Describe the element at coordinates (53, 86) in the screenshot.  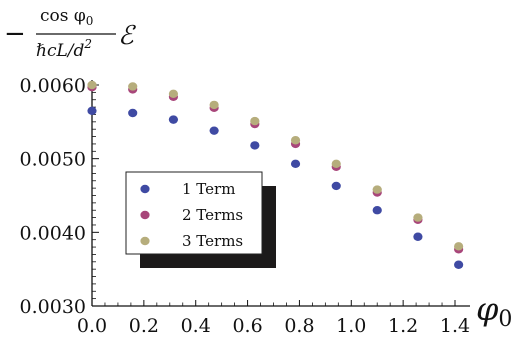
I see `y-tick-label: 0.0060` at that location.